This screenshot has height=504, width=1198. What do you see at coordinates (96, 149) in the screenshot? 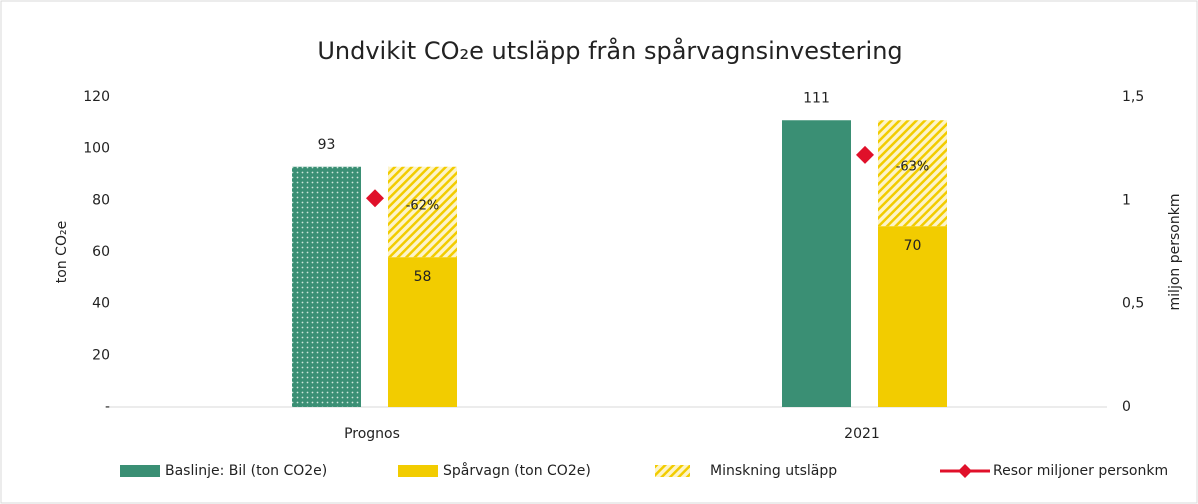
I see `y-tick-label: 100` at bounding box center [96, 149].